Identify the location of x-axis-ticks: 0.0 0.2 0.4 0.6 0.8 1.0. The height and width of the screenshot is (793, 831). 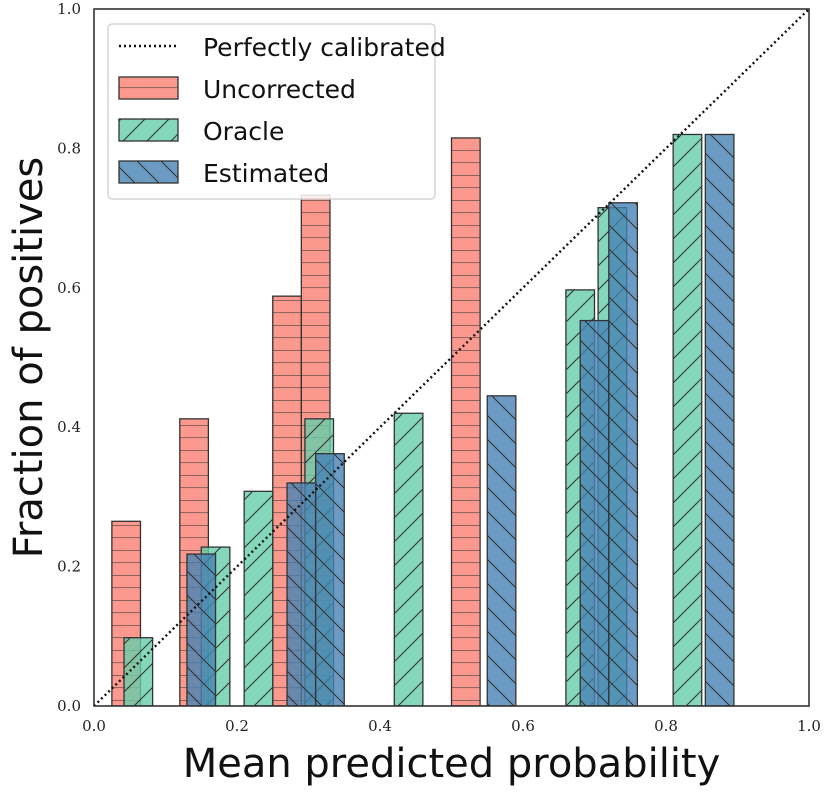
(451, 726).